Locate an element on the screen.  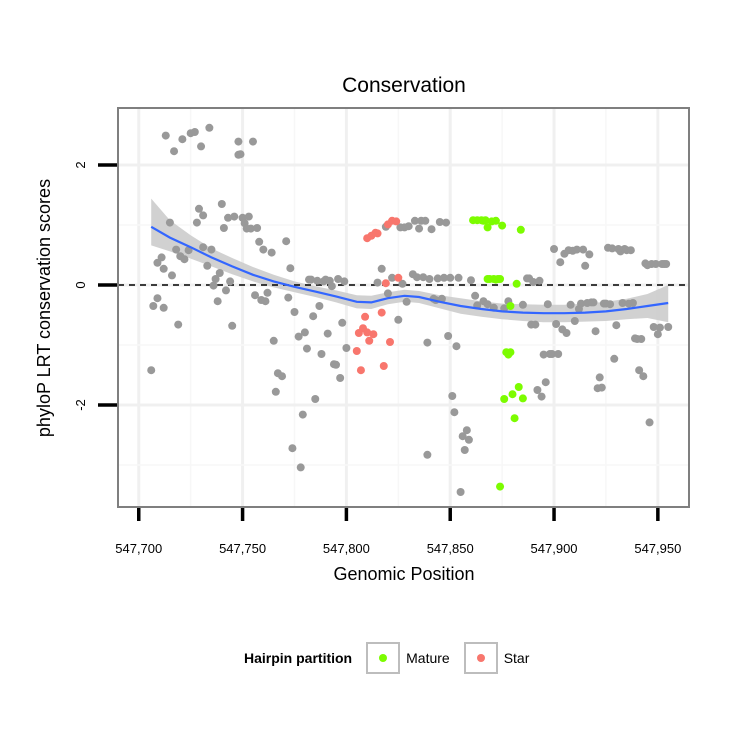
y-tick-label: 2 is located at coordinates (80, 164).